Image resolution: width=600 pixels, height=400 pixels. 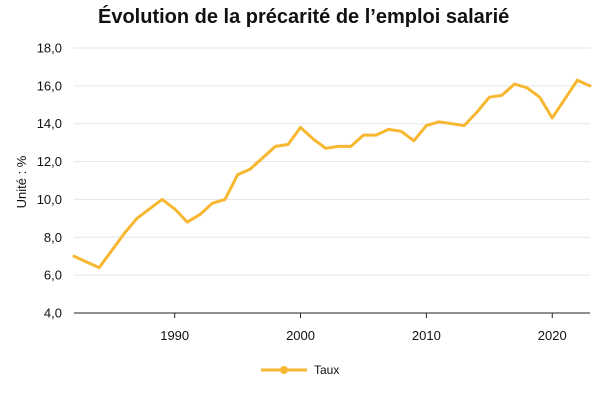 I want to click on x-tick-label: 1990, so click(x=174, y=335).